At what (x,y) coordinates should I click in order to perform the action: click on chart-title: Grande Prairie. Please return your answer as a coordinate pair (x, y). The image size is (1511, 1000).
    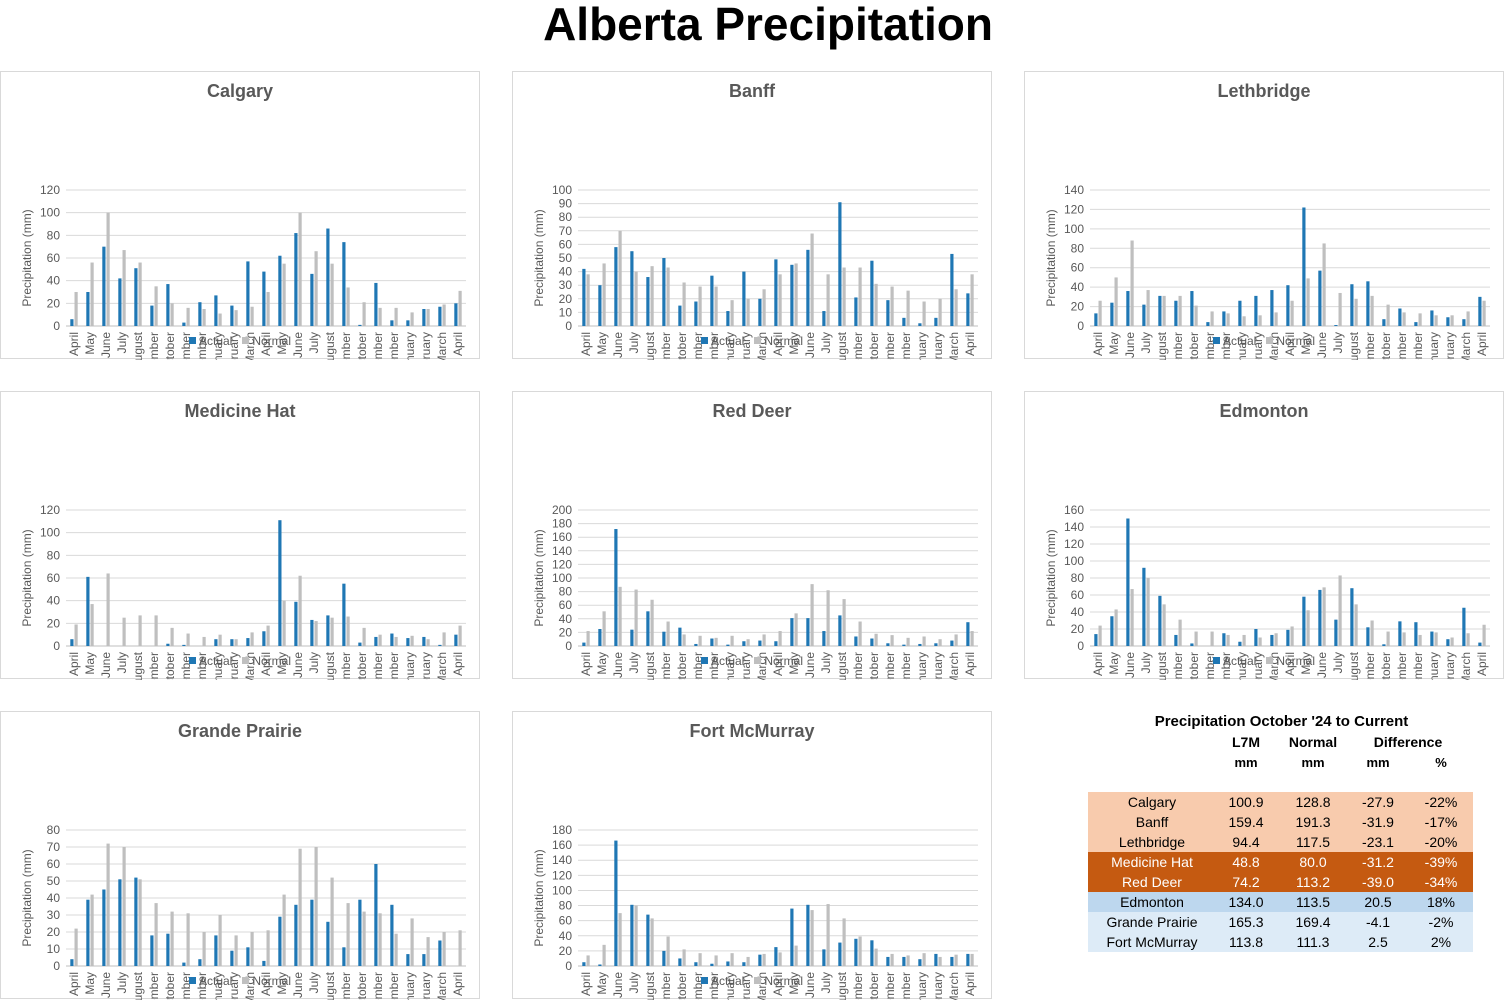
    Looking at the image, I should click on (240, 731).